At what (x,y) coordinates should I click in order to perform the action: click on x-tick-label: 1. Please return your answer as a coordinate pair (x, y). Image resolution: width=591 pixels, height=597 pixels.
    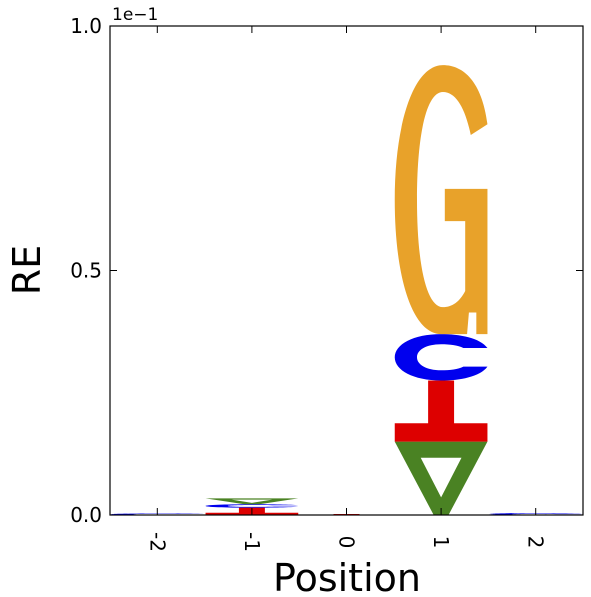
    Looking at the image, I should click on (441, 542).